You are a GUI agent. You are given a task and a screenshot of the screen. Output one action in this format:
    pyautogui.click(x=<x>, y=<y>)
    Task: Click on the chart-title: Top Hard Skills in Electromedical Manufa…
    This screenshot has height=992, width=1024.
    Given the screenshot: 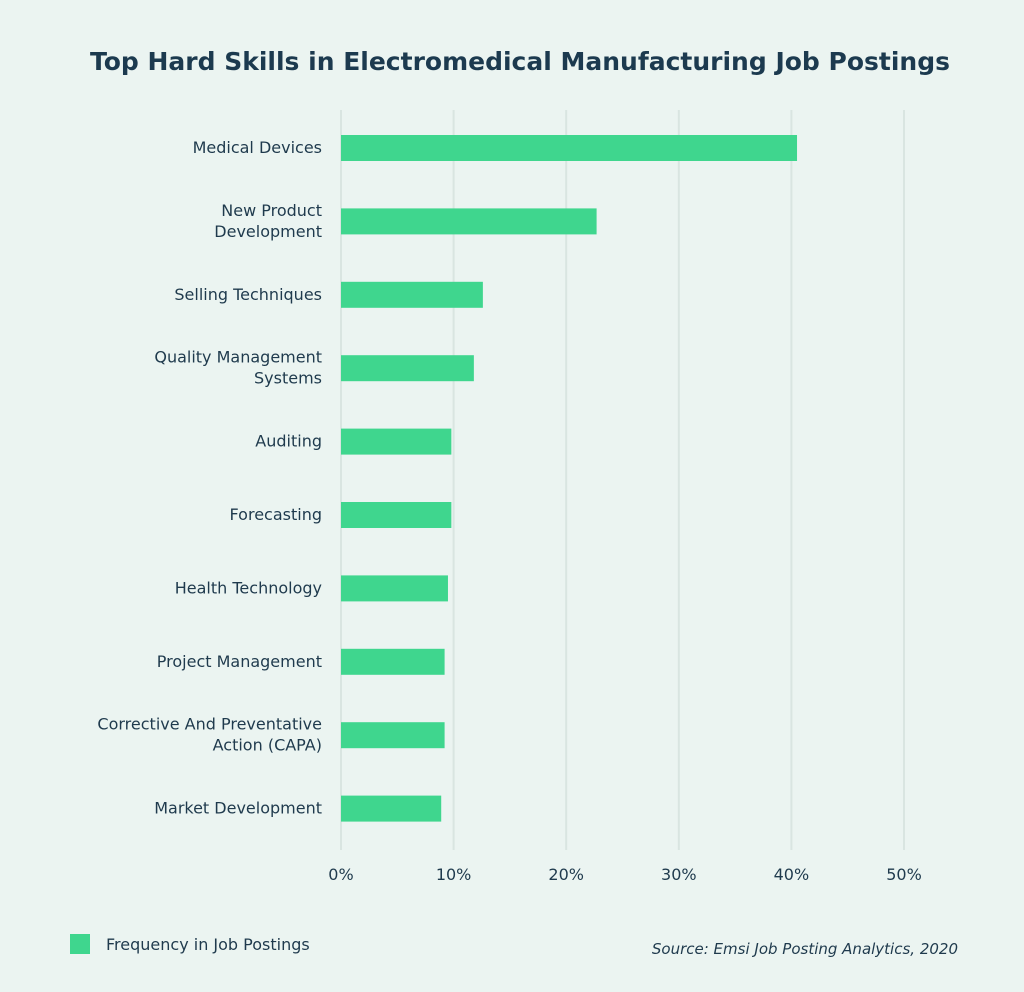 What is the action you would take?
    pyautogui.click(x=520, y=61)
    